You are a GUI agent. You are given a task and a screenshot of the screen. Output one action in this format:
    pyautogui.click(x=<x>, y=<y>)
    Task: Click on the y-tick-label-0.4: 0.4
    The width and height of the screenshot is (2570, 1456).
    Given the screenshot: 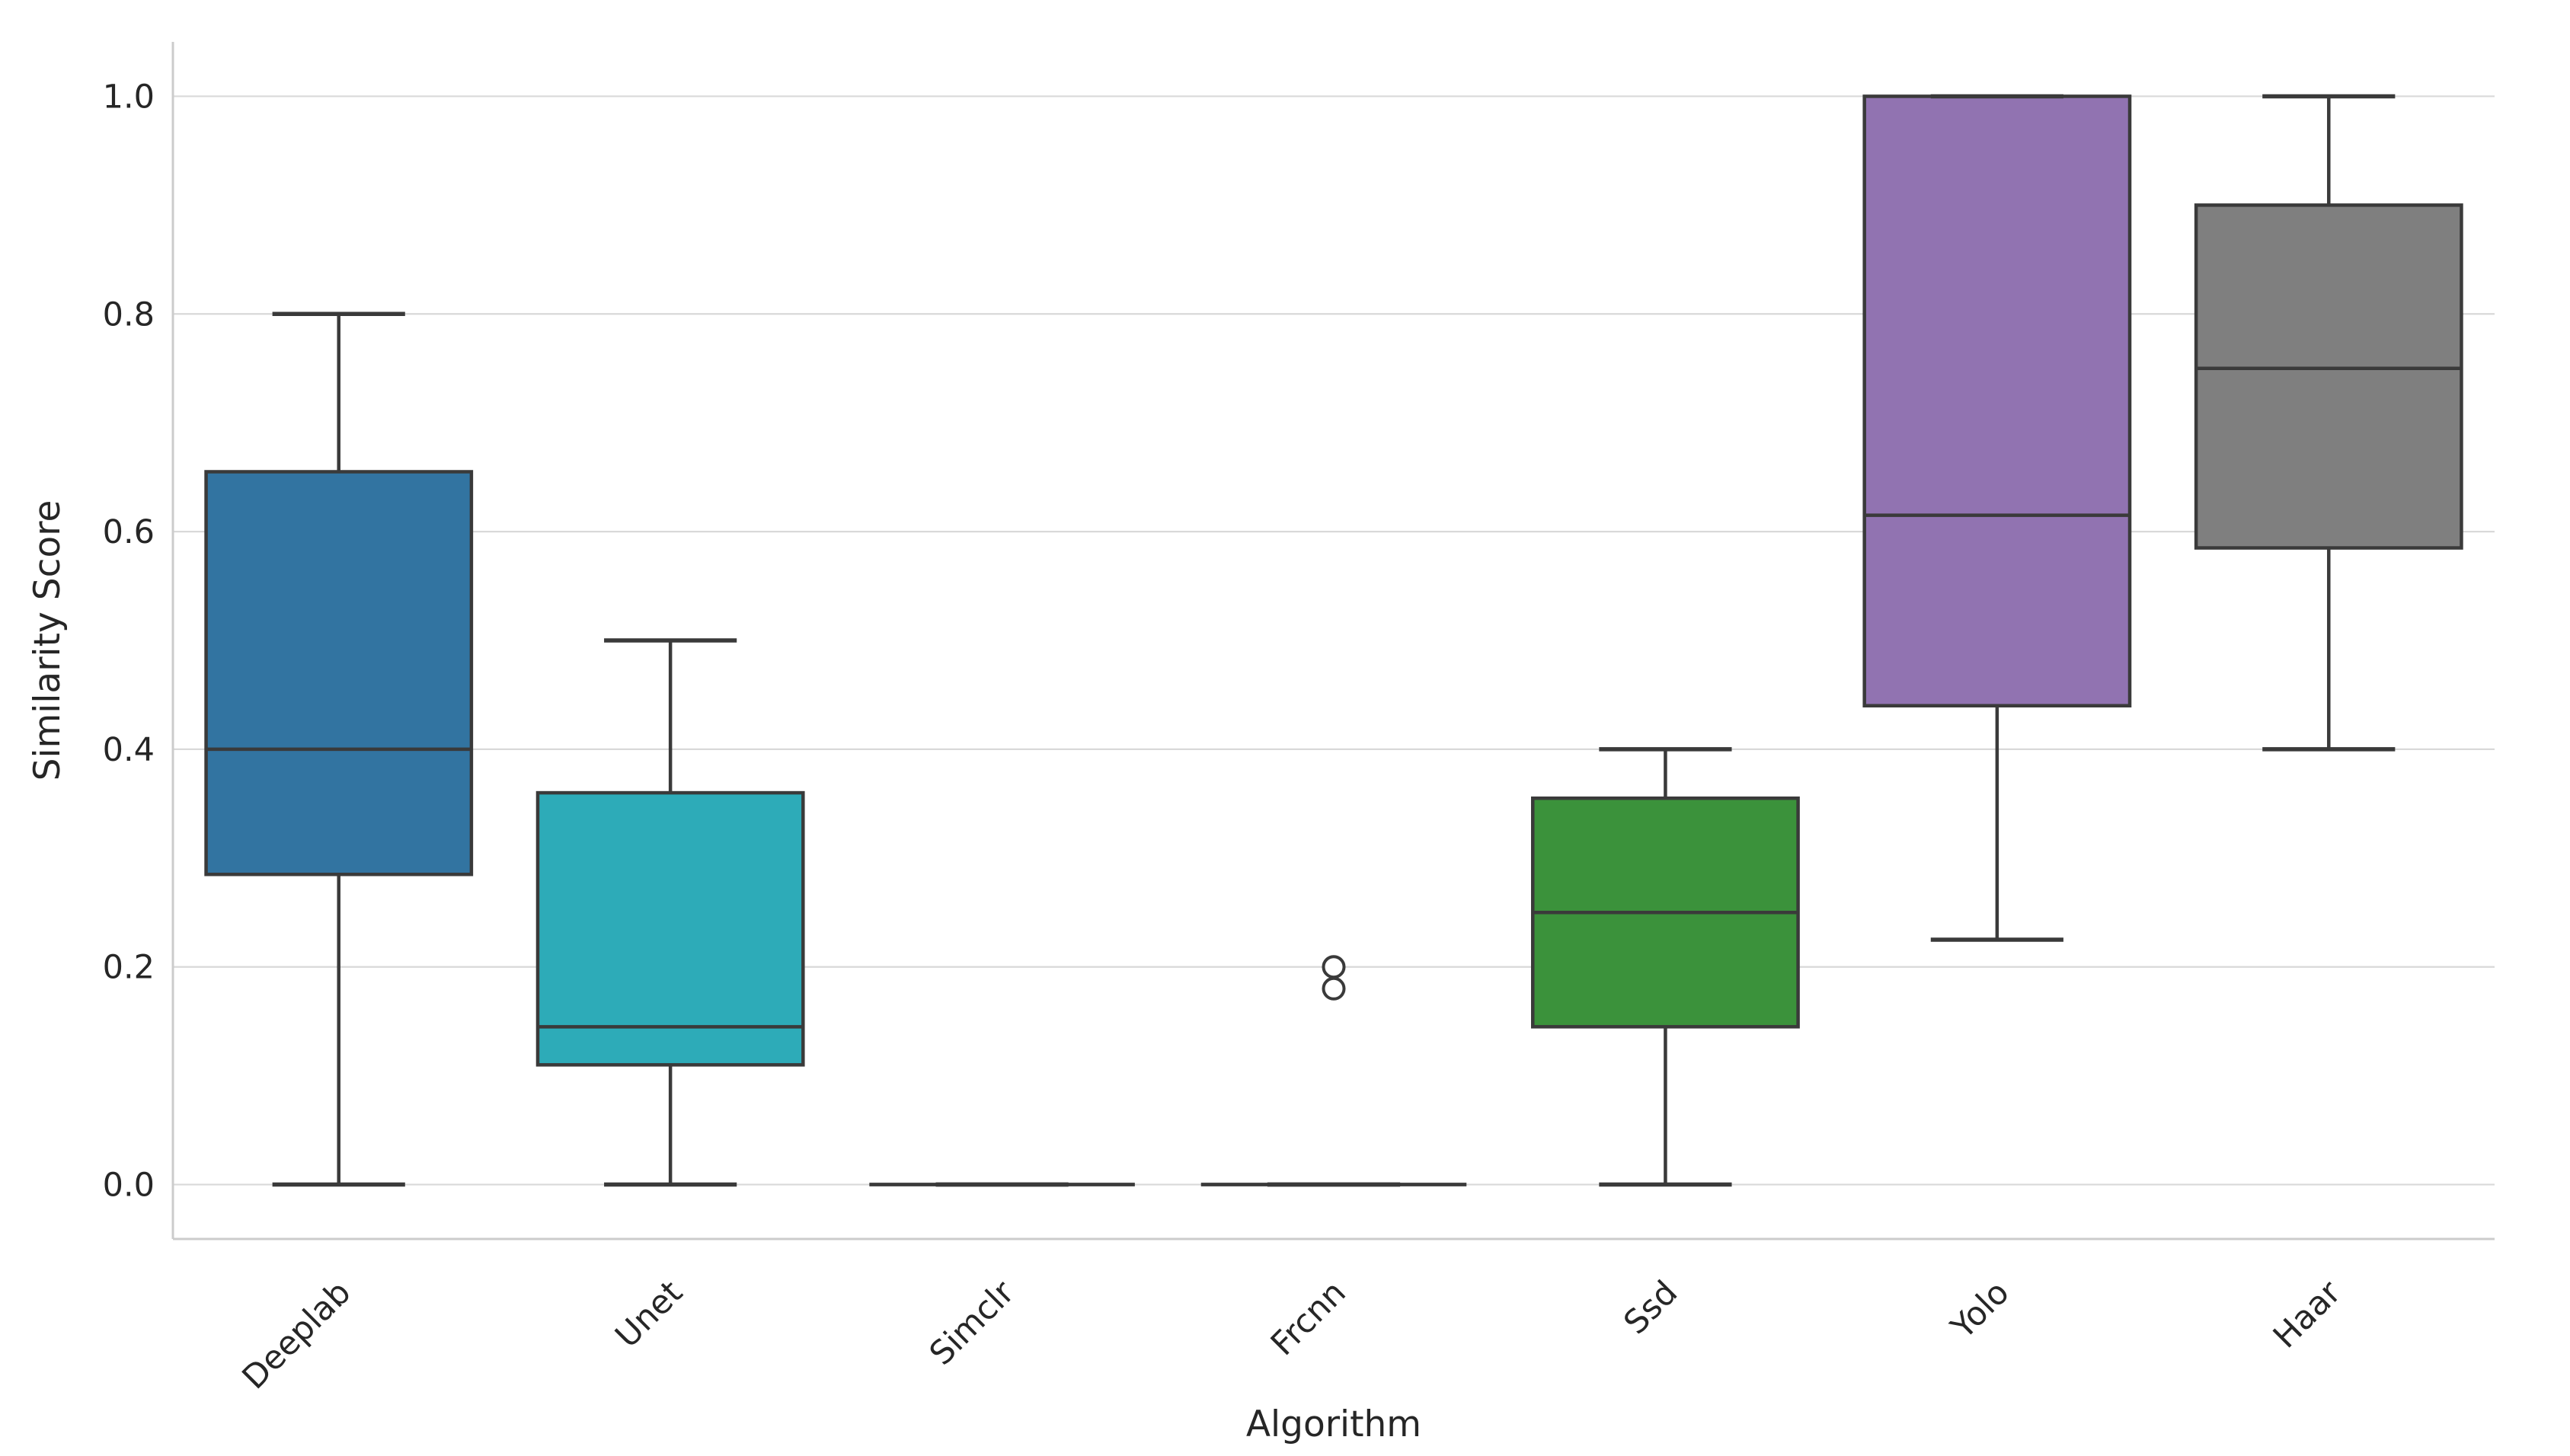 What is the action you would take?
    pyautogui.click(x=129, y=750)
    